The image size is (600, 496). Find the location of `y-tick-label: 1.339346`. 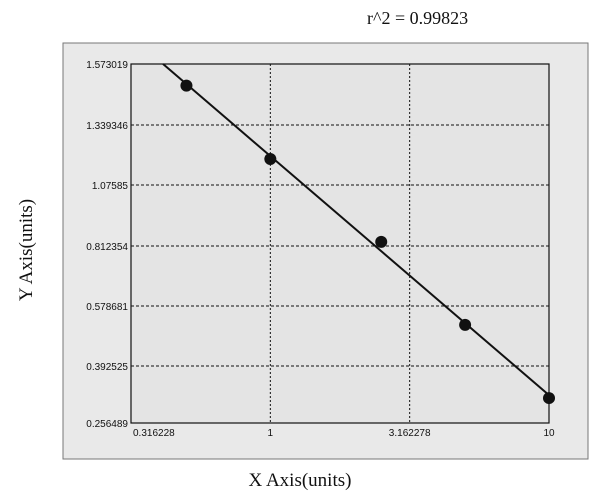

y-tick-label: 1.339346 is located at coordinates (107, 126).